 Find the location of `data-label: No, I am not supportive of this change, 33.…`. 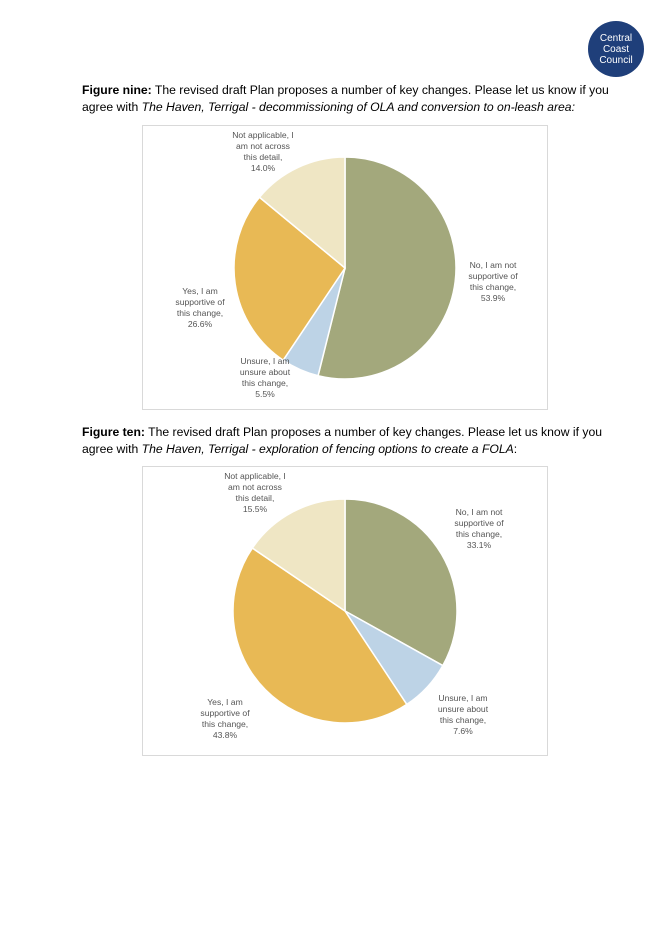

data-label: No, I am not supportive of this change, 33.… is located at coordinates (479, 528).